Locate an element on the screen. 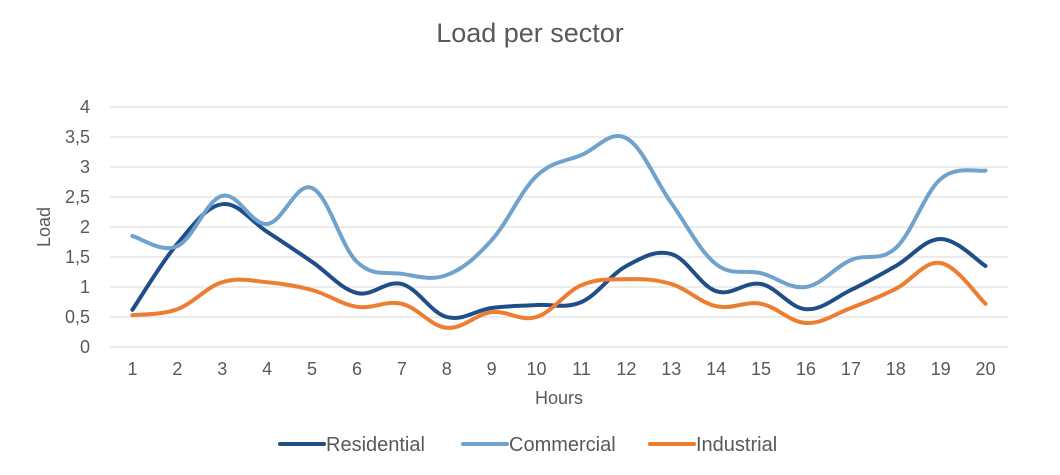  legend-label-residential: Residential is located at coordinates (375, 445).